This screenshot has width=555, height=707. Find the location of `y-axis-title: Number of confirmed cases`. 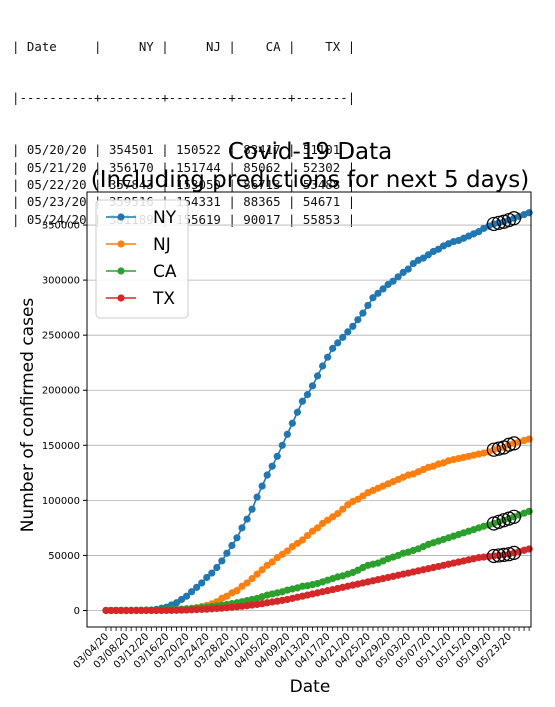

y-axis-title: Number of confirmed cases is located at coordinates (28, 415).